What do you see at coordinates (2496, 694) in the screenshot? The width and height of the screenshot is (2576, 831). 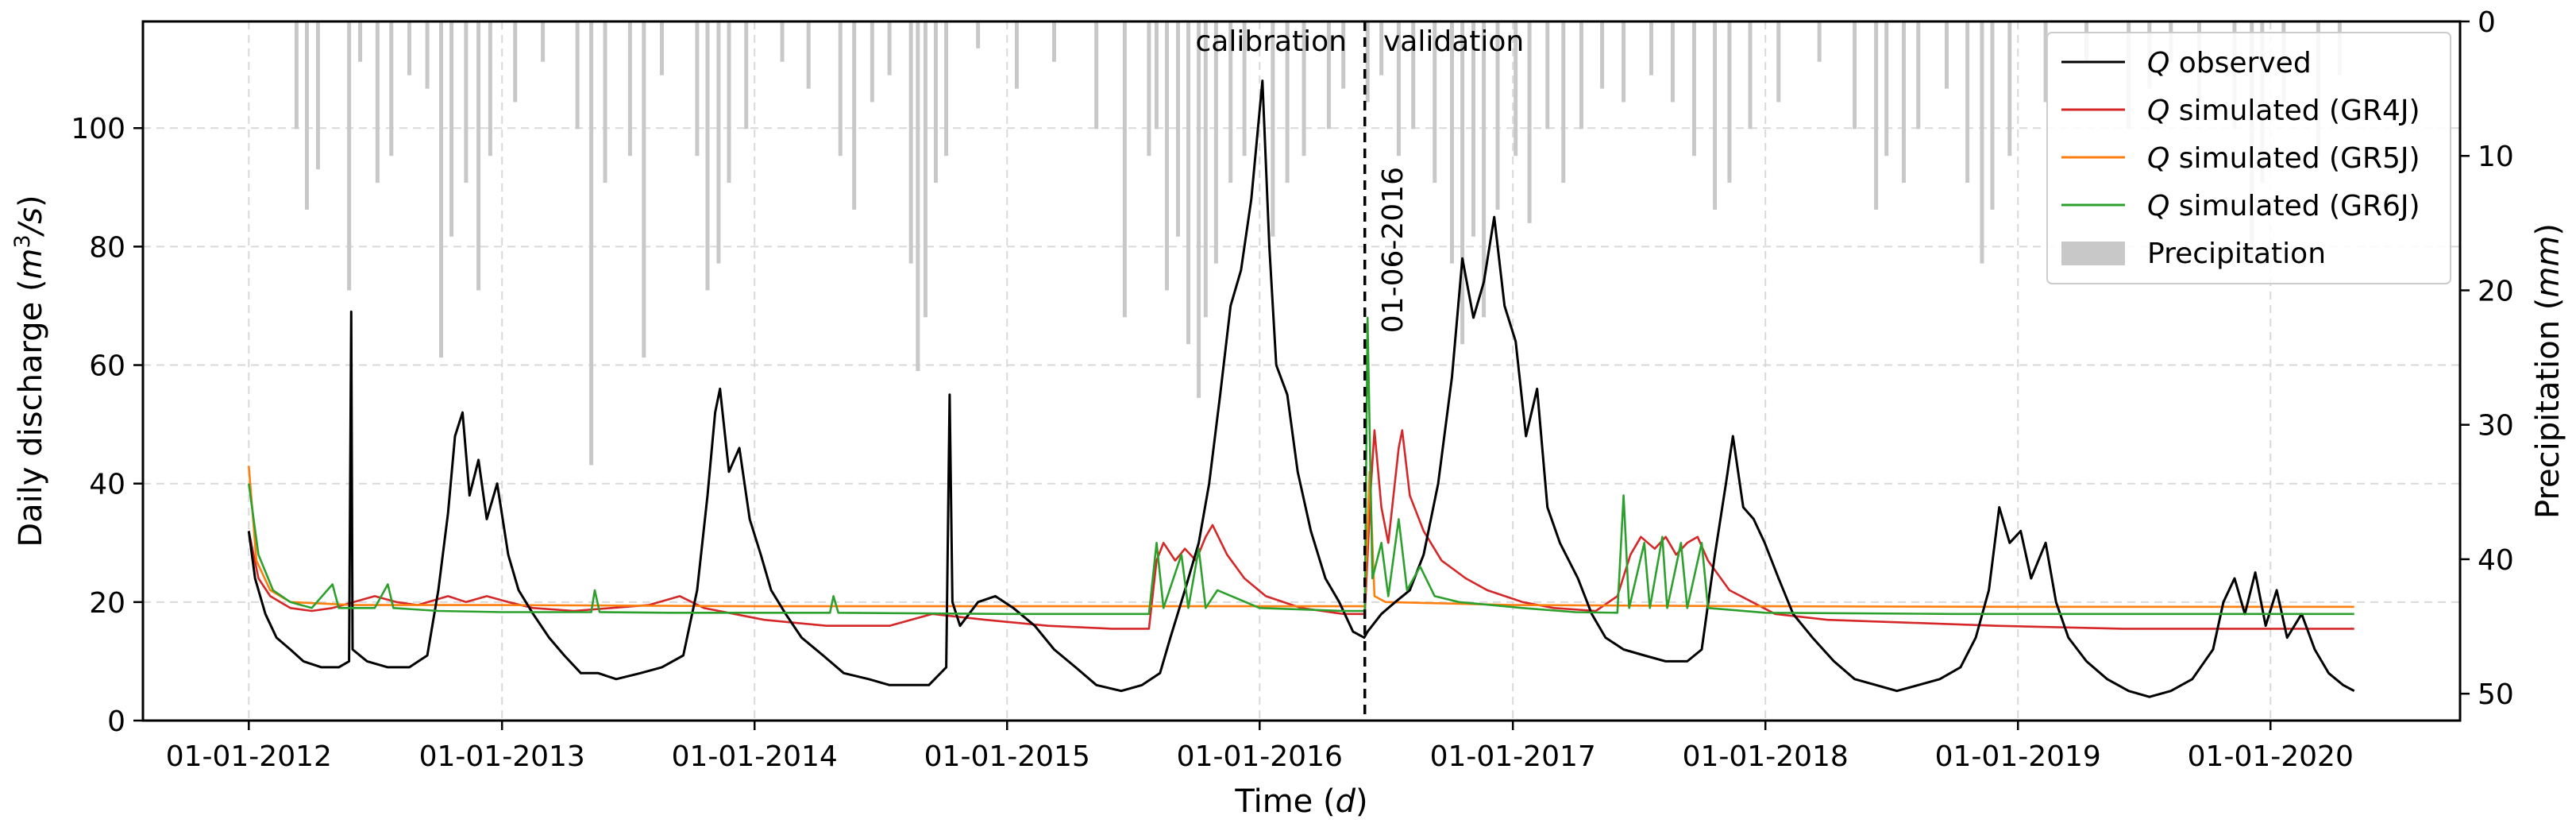 I see `y2-tick-label: 50` at bounding box center [2496, 694].